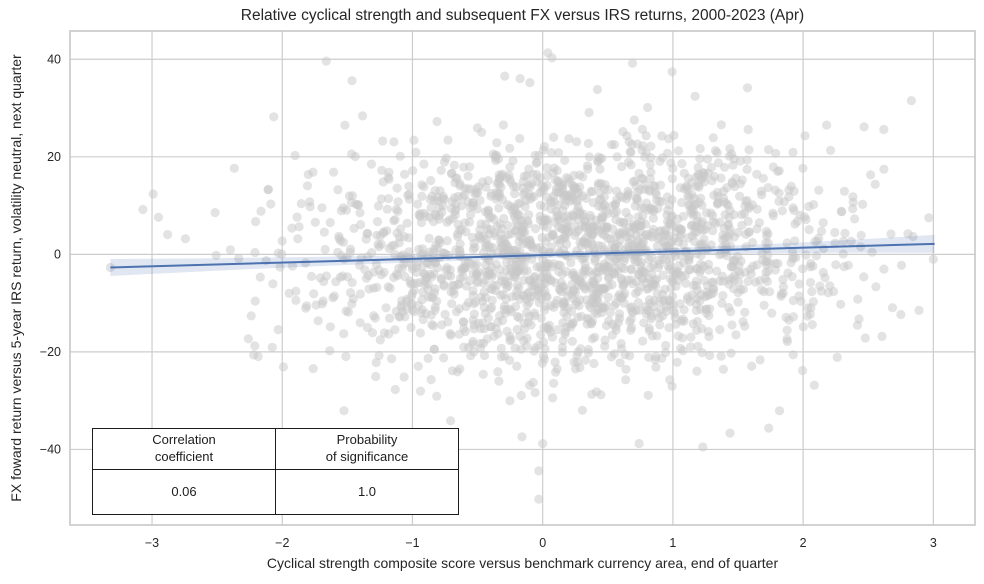  I want to click on x-tick-label: 3, so click(933, 543).